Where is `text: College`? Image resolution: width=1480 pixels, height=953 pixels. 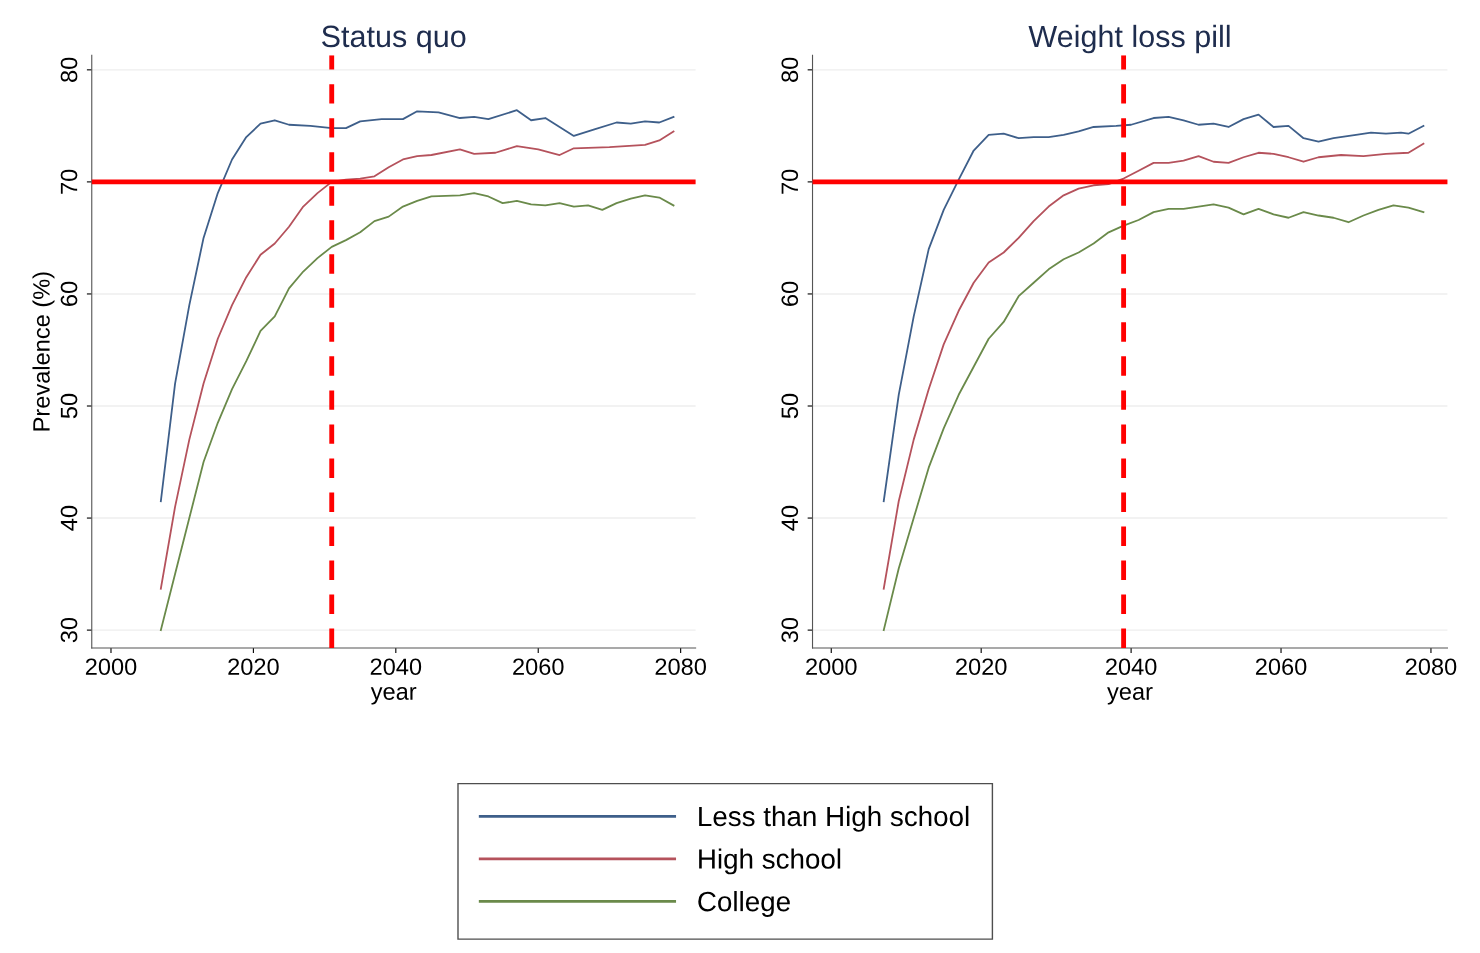 text: College is located at coordinates (744, 903).